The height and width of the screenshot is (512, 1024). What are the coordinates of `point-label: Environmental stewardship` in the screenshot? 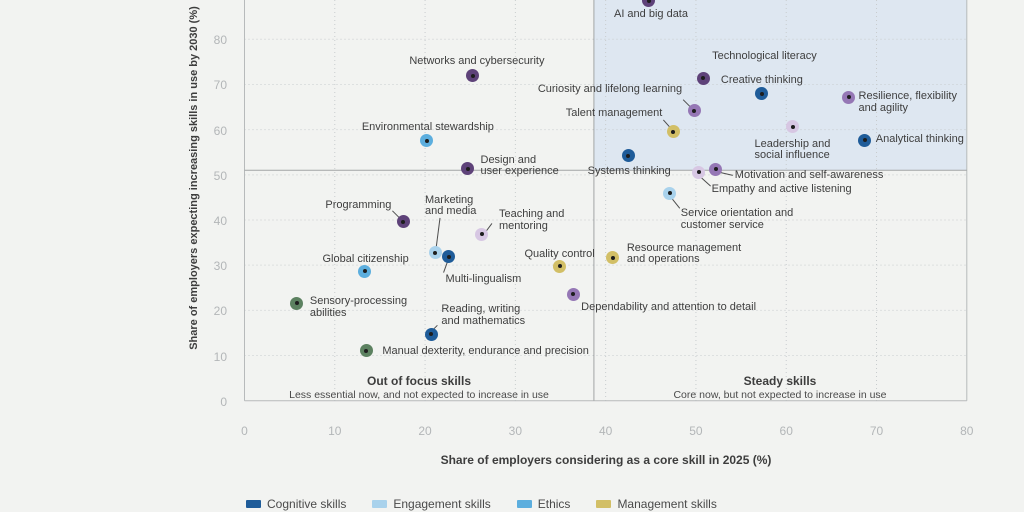 It's located at (427, 126).